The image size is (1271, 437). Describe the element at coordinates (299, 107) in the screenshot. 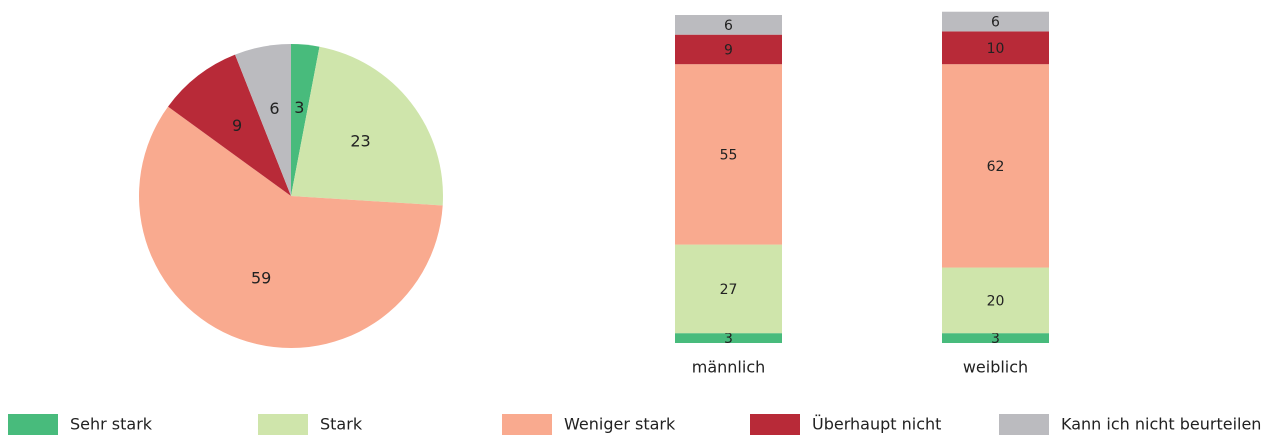

I see `slice-label: 3` at that location.